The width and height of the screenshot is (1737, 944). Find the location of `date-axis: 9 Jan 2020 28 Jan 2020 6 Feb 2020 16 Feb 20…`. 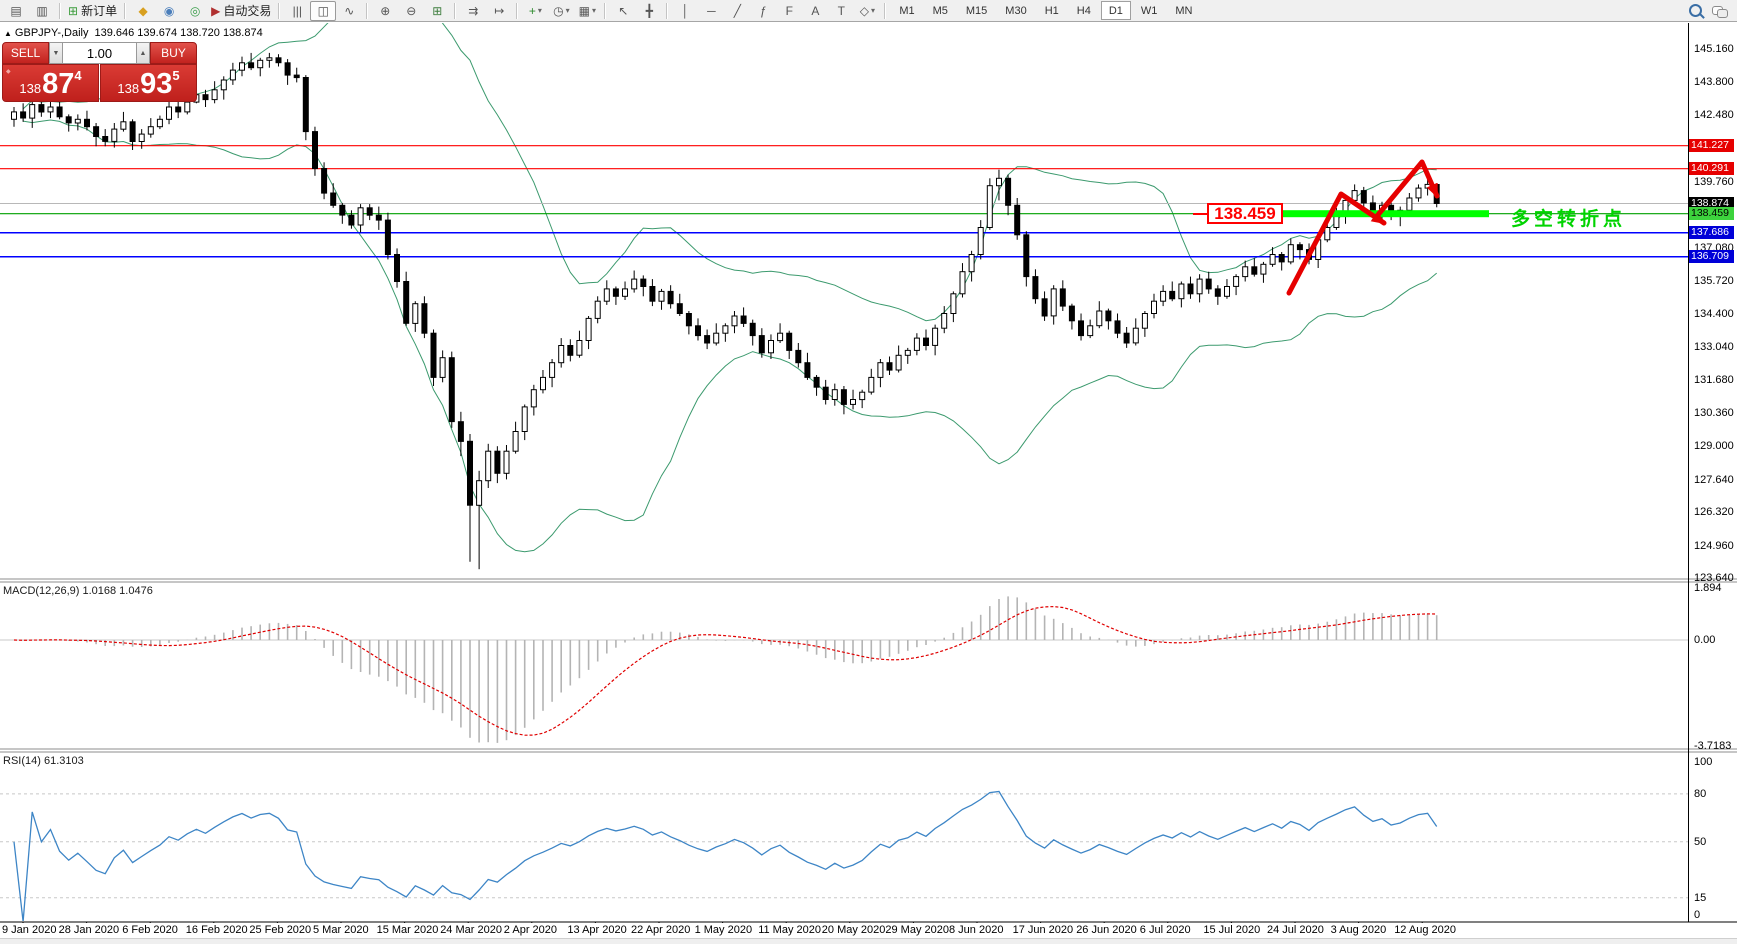

date-axis: 9 Jan 2020 28 Jan 2020 6 Feb 2020 16 Feb 20… is located at coordinates (868, 930).